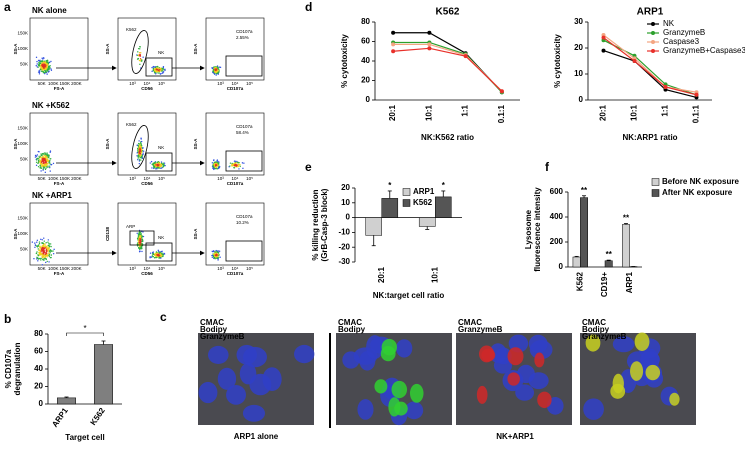  I want to click on axis-label: CD56, so click(147, 273).